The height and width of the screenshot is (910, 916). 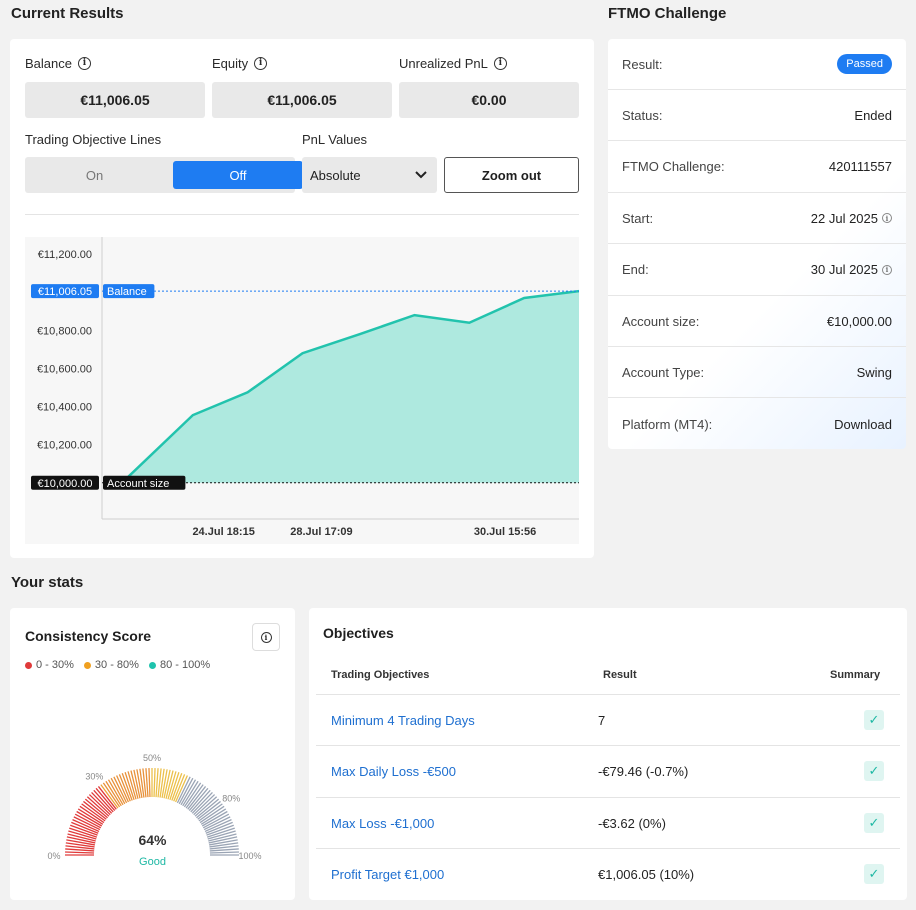 I want to click on objective-result: €1,006.05 (10%), so click(x=646, y=874).